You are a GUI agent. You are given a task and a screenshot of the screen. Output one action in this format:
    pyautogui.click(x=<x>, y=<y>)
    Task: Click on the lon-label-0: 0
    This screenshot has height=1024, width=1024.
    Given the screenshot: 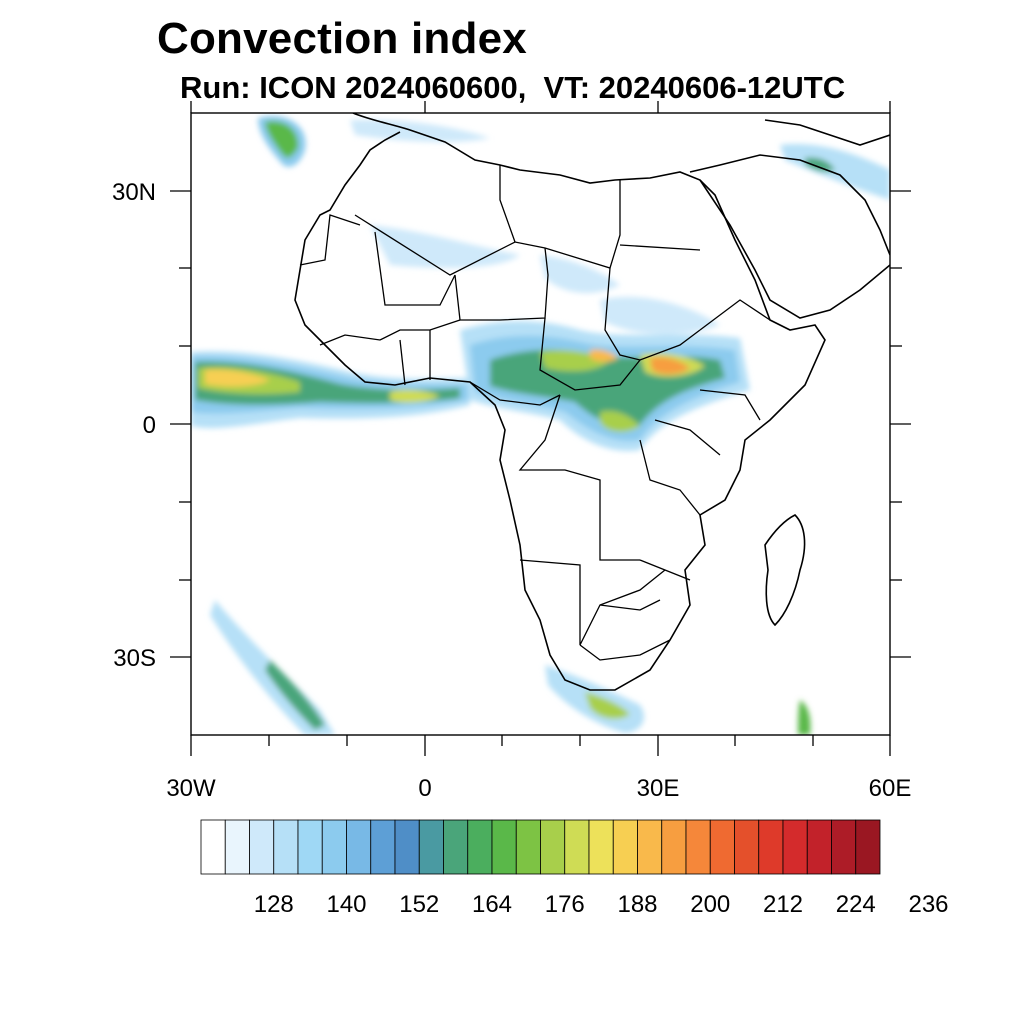 What is the action you would take?
    pyautogui.click(x=424, y=788)
    